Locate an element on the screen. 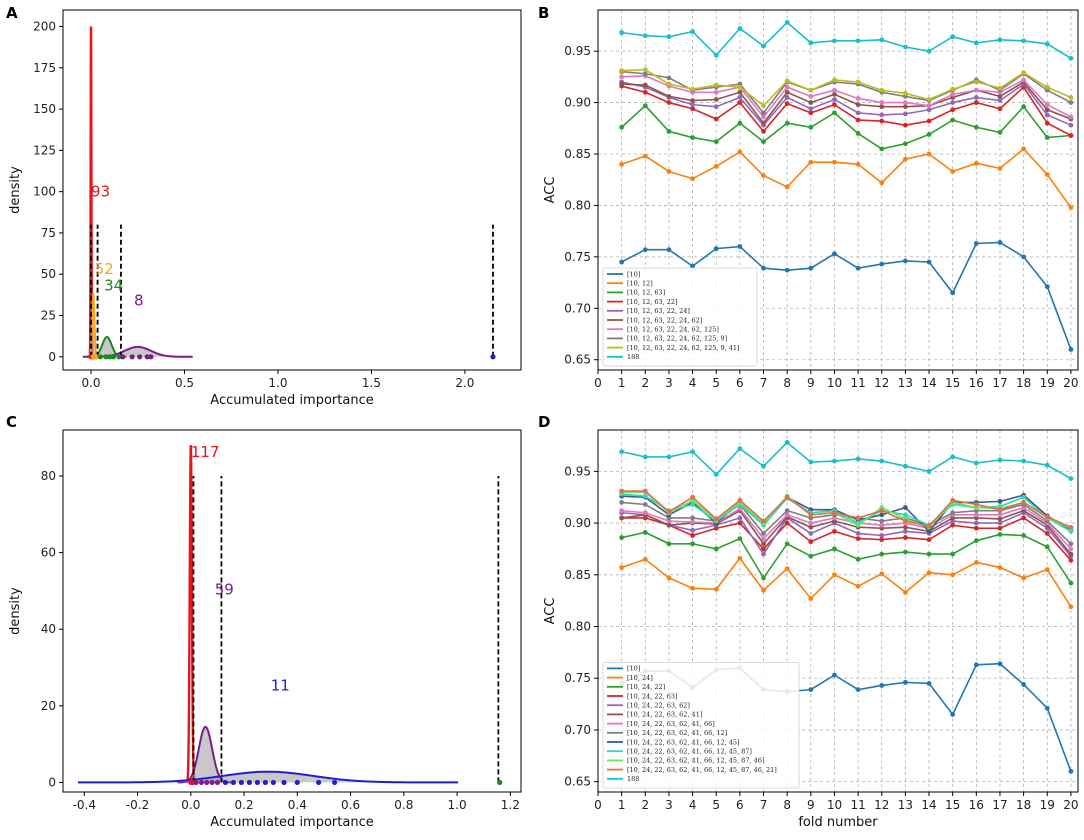 Image resolution: width=1084 pixels, height=840 pixels. cluster-count-label-93: 93 is located at coordinates (100, 192).